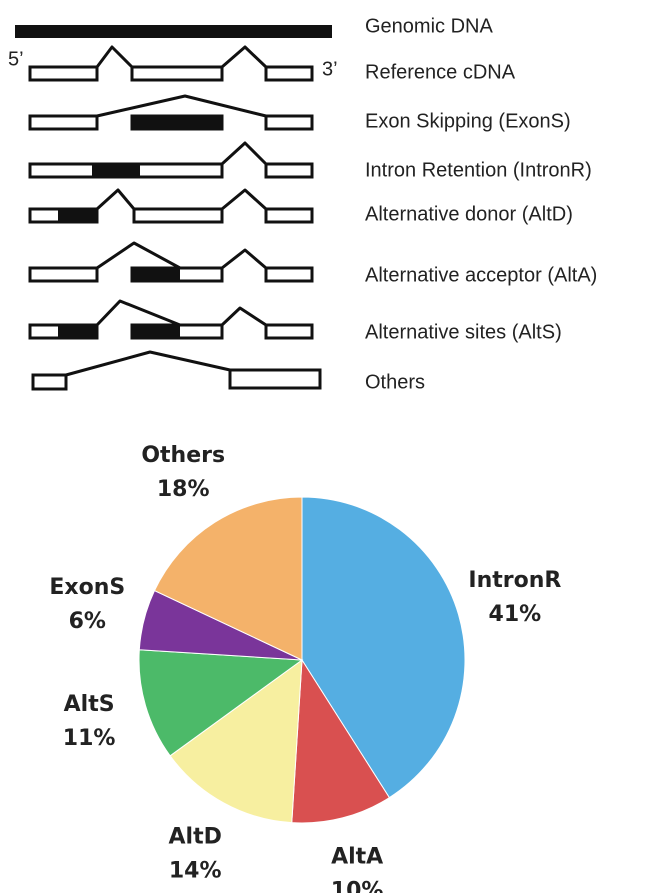  What do you see at coordinates (429, 26) in the screenshot?
I see `row-label: Genomic DNA` at bounding box center [429, 26].